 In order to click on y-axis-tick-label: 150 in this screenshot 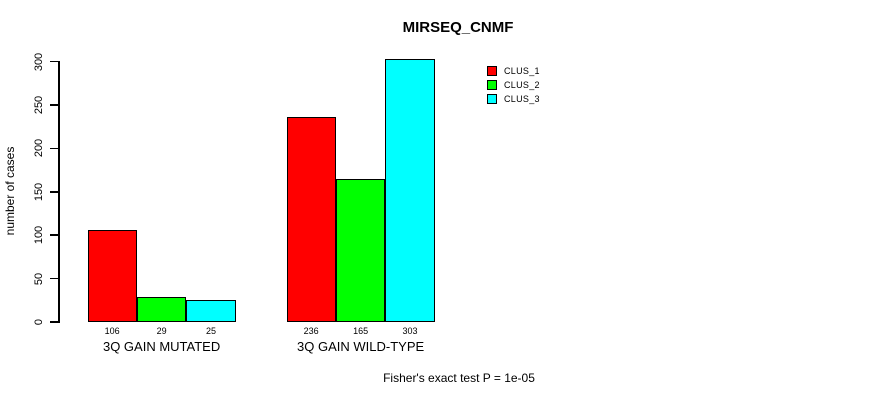, I will do `click(39, 191)`.